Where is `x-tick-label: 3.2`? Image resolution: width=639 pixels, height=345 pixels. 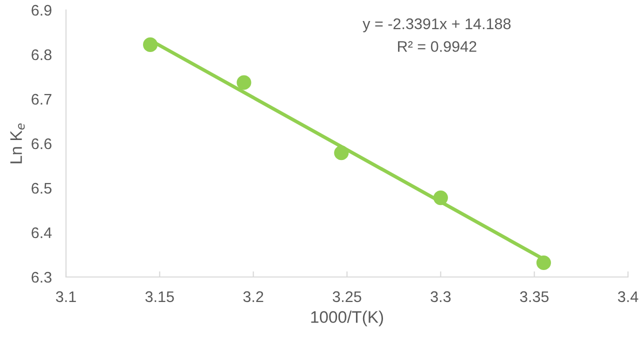 x-tick-label: 3.2 is located at coordinates (253, 296).